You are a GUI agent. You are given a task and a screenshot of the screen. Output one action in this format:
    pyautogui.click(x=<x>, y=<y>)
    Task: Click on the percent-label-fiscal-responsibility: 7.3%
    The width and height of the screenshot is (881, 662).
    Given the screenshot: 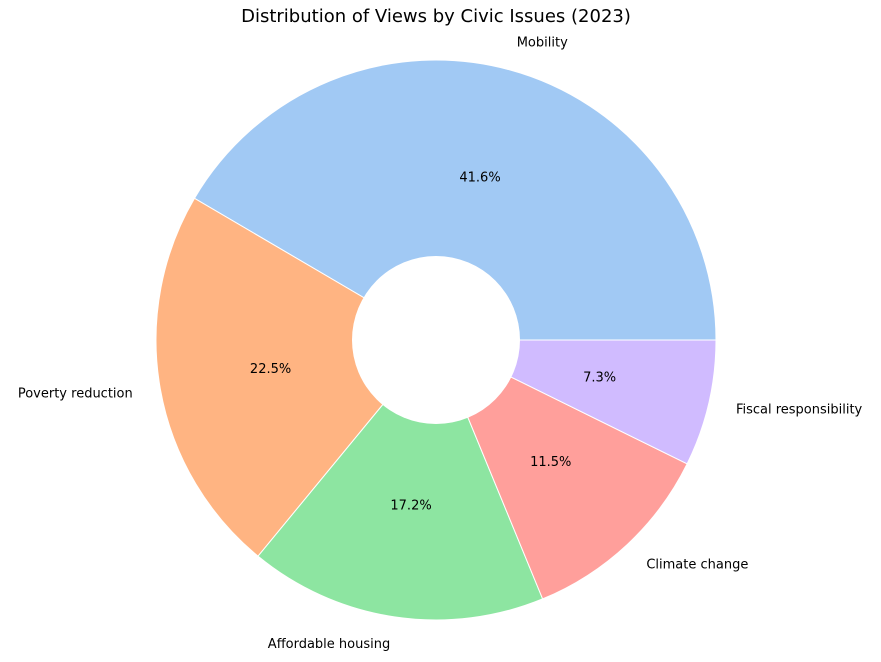 What is the action you would take?
    pyautogui.click(x=599, y=378)
    